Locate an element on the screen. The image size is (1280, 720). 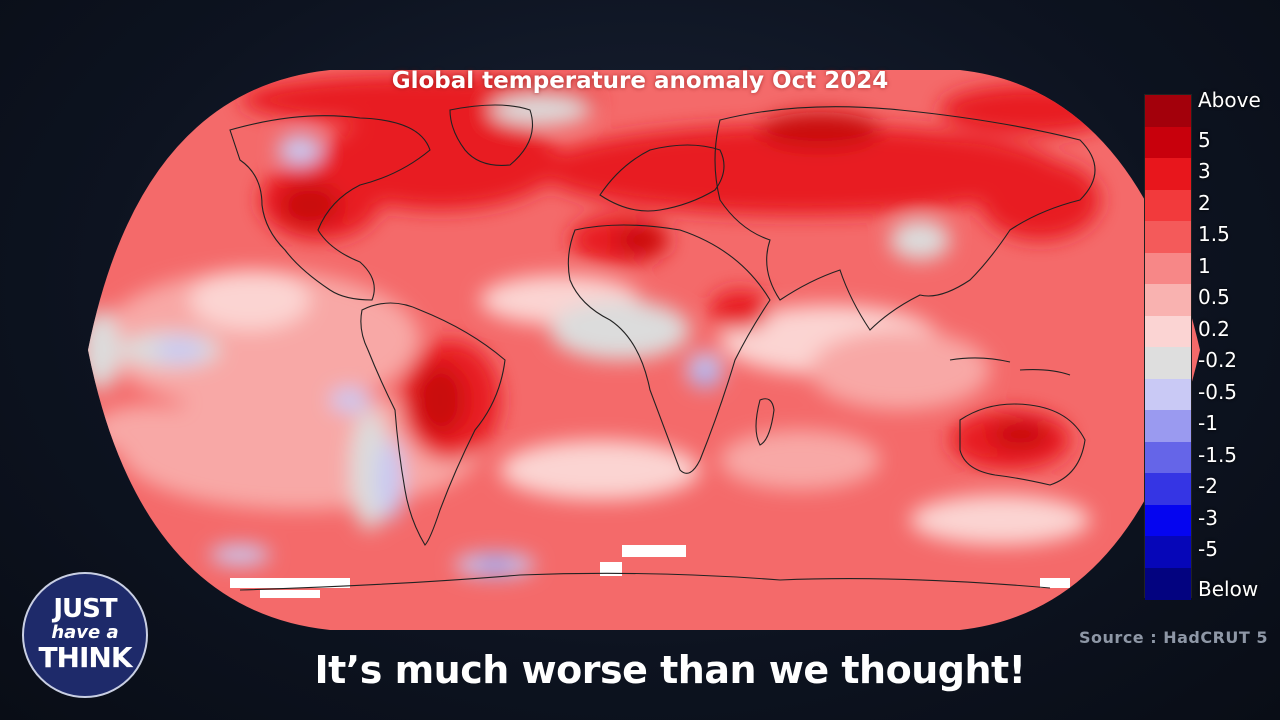
channel-logo: JUST have a THINK is located at coordinates (85, 635).